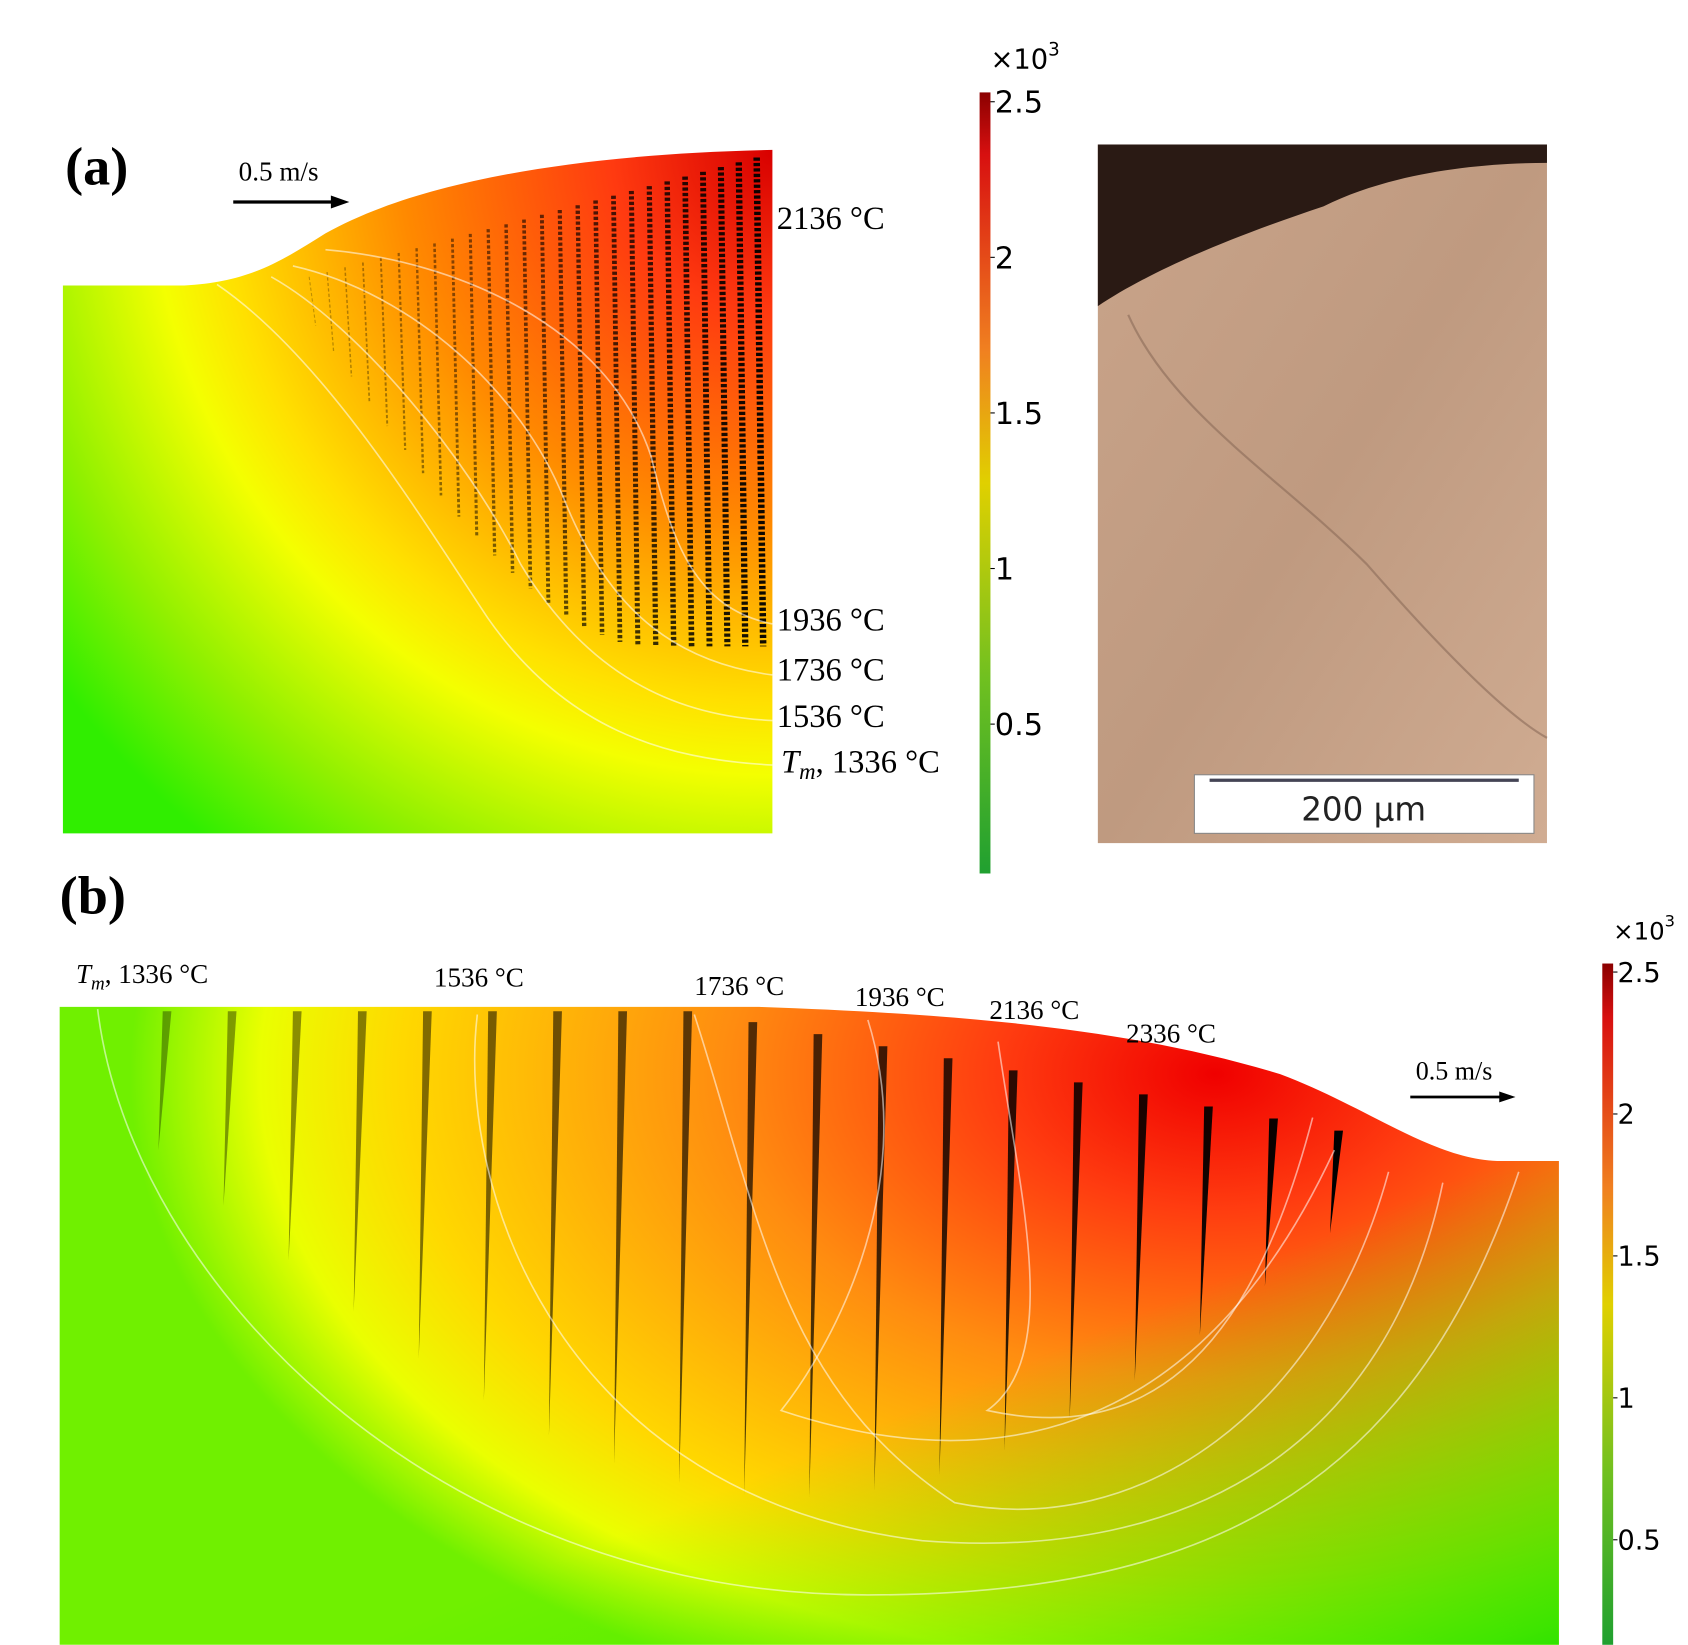  I want to click on micrograph, so click(1322, 494).